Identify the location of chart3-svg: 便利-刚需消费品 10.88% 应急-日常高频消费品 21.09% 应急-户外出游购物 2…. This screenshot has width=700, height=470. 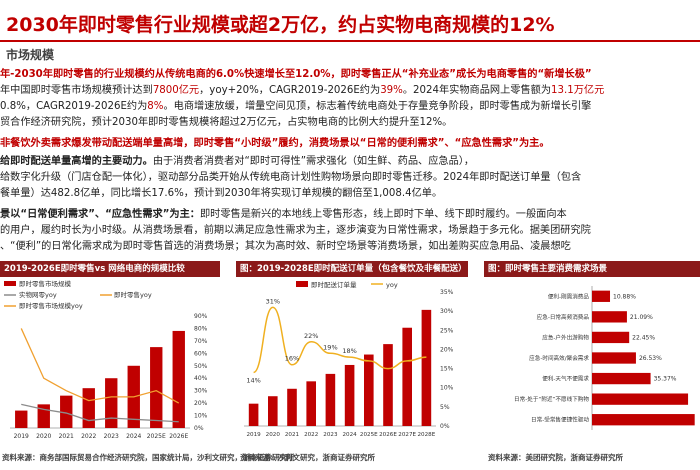
(604, 358).